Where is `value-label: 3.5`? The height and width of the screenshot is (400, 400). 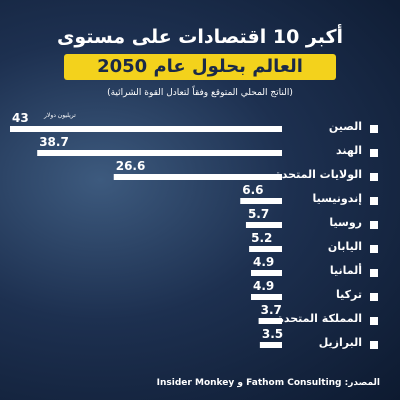 value-label: 3.5 is located at coordinates (272, 334).